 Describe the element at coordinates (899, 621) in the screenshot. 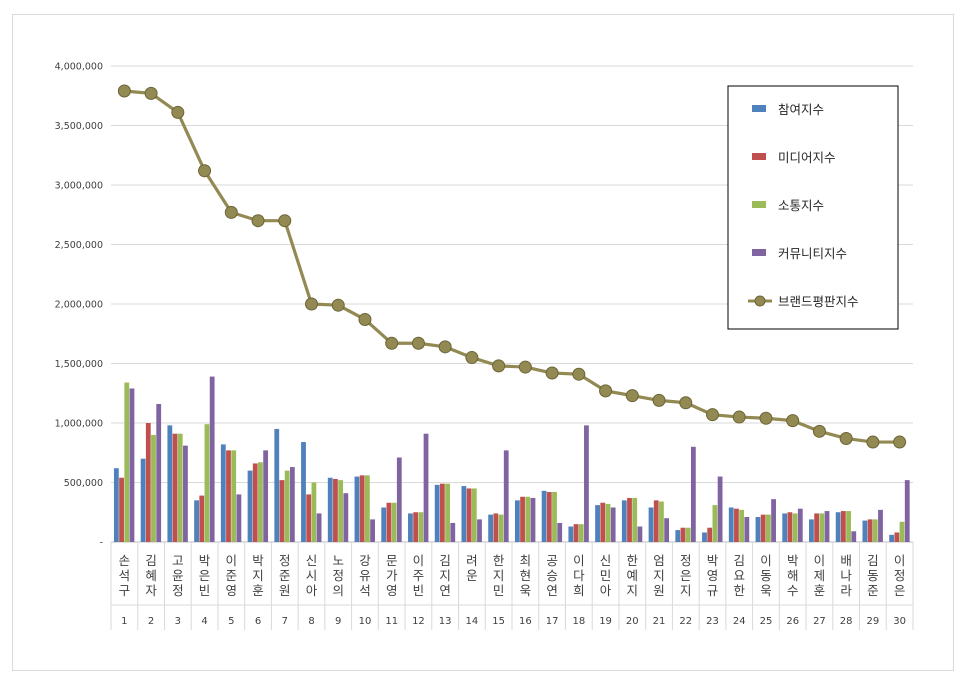

I see `x-rank-label: 30` at that location.